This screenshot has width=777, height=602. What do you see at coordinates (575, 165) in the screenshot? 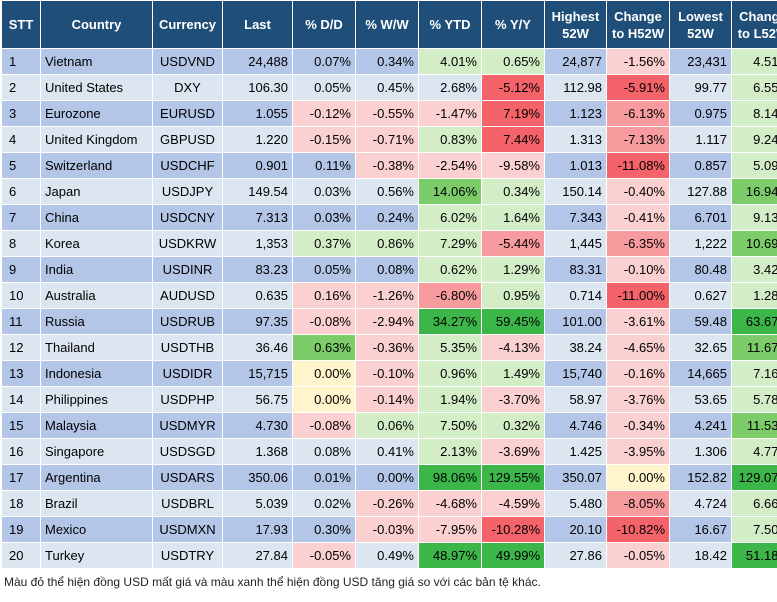
I see `cell-highest-52w: 1.013` at bounding box center [575, 165].